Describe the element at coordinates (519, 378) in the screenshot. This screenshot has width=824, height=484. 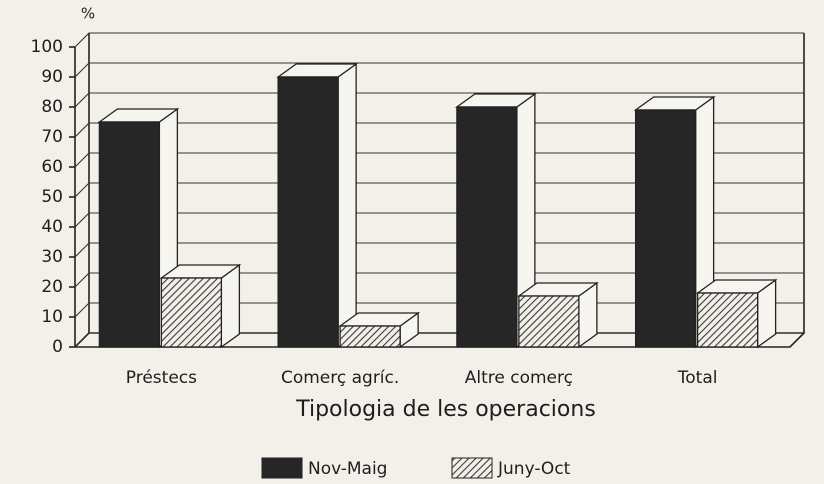
I see `x-tick-label: Altre comerç` at that location.